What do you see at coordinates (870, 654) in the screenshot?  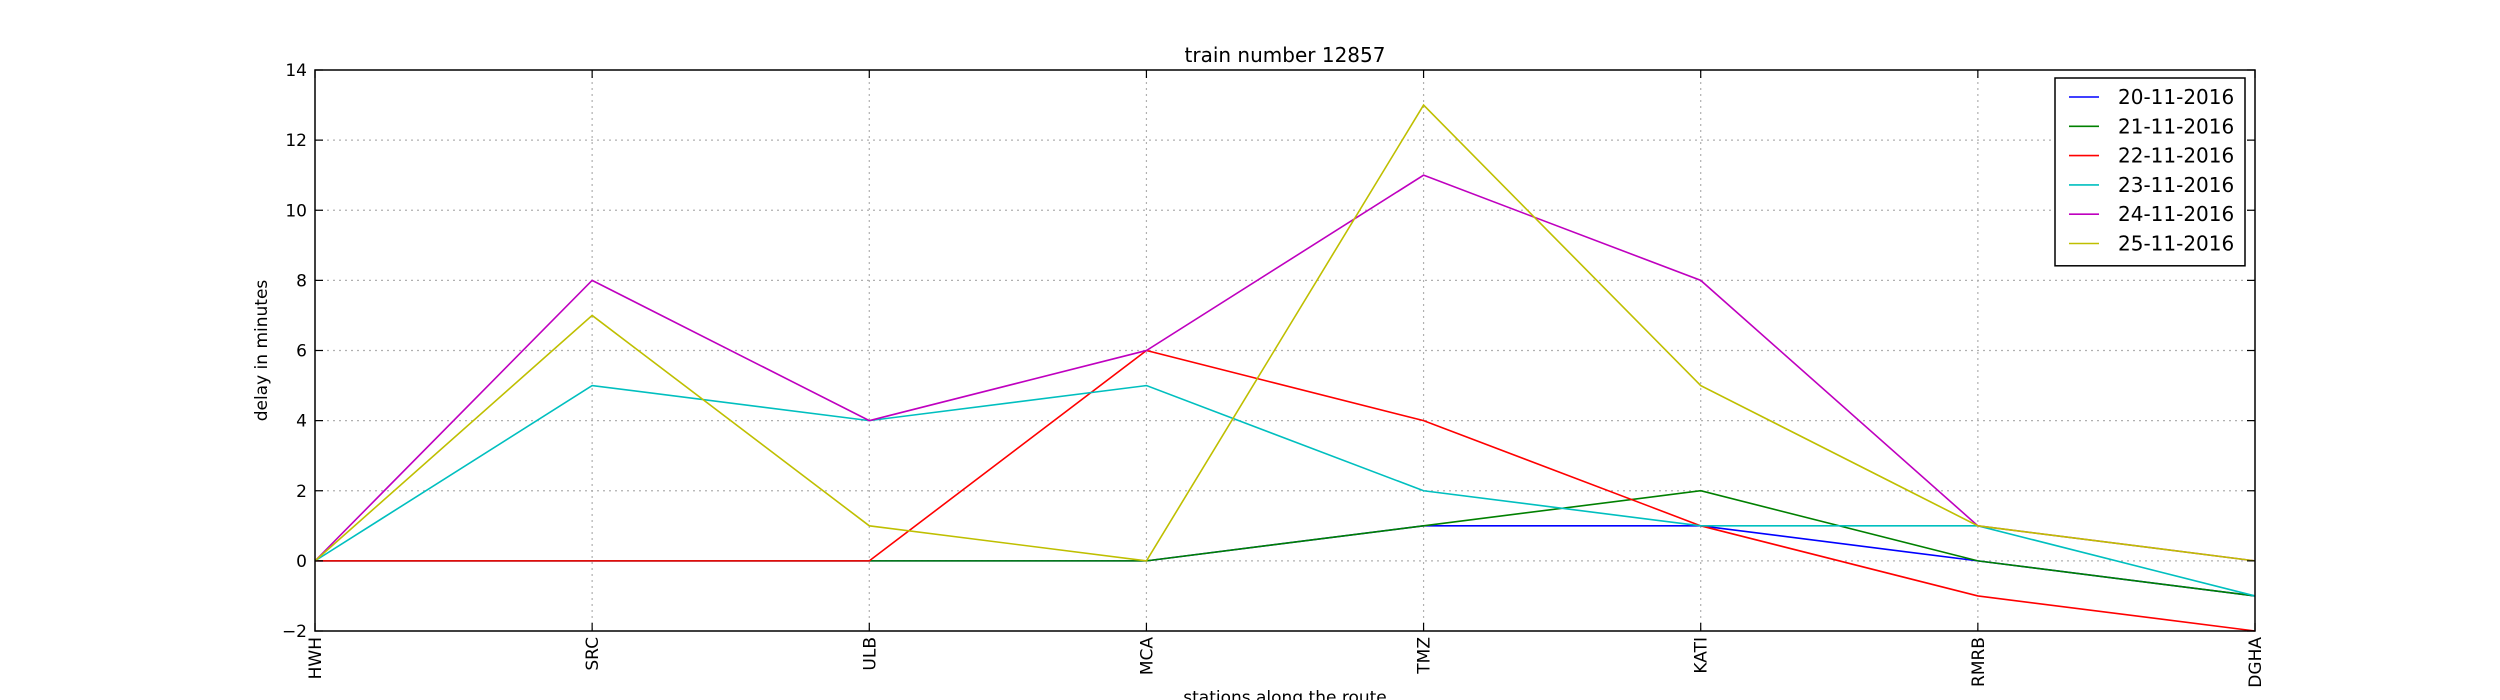 I see `x-tick-label: ULB` at bounding box center [870, 654].